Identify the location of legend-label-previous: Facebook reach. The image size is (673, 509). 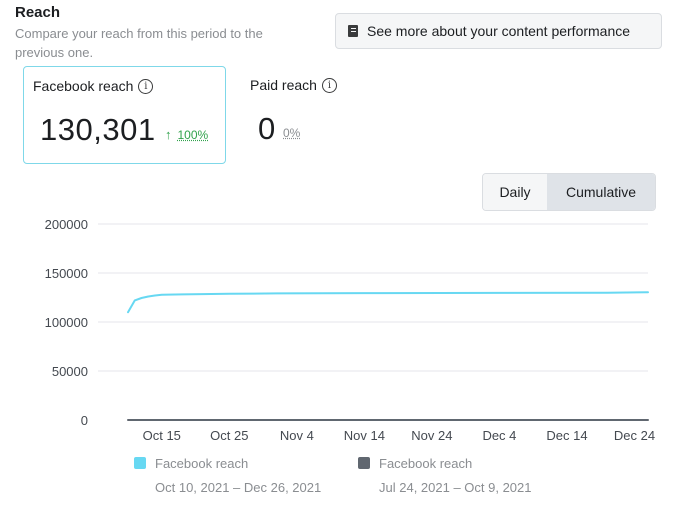
(426, 463).